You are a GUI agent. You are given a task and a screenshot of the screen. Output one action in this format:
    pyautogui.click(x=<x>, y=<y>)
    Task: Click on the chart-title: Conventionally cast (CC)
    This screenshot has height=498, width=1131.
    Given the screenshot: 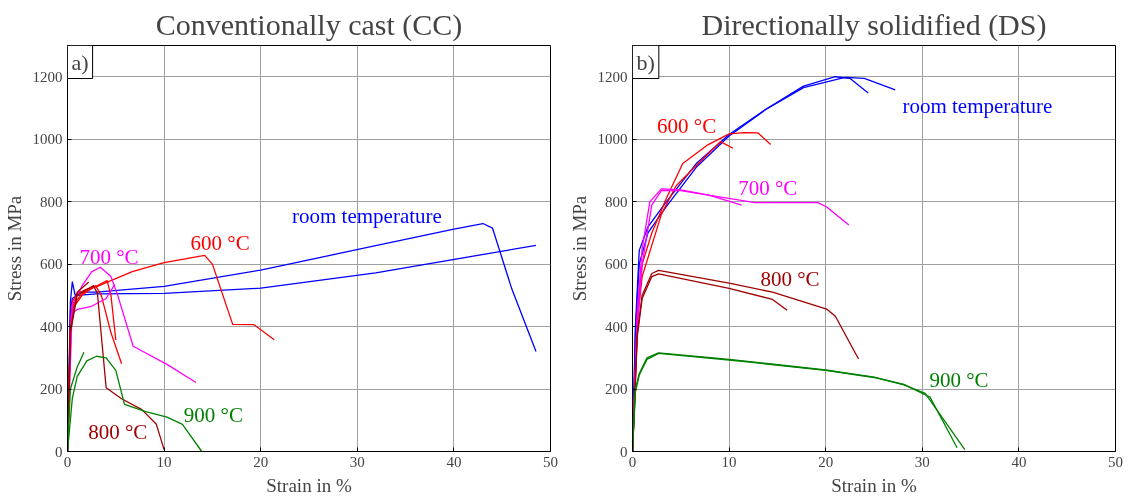 What is the action you would take?
    pyautogui.click(x=309, y=24)
    